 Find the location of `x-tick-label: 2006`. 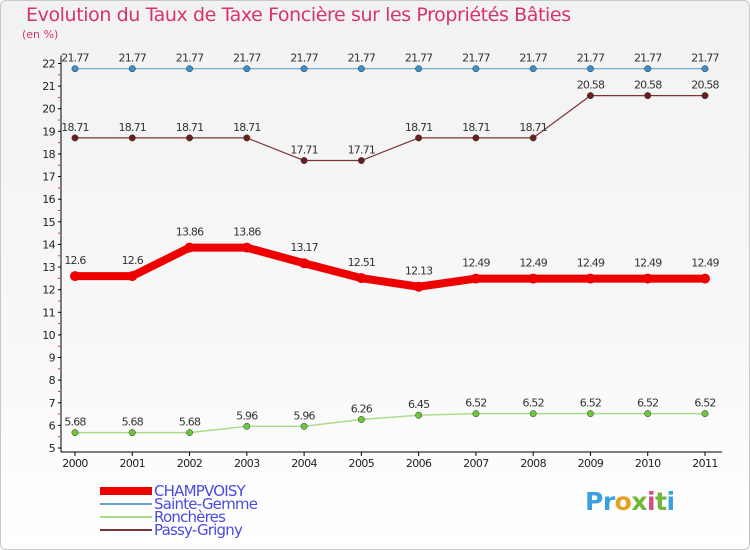

x-tick-label: 2006 is located at coordinates (419, 463).